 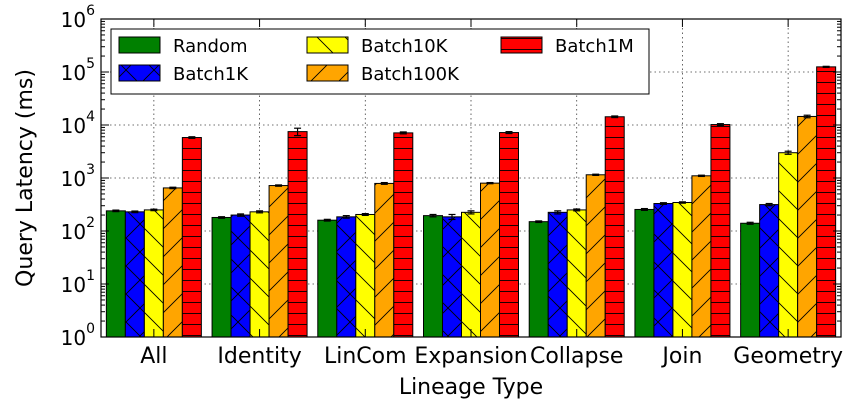 What do you see at coordinates (78, 229) in the screenshot?
I see `y-tick-label: 10²` at bounding box center [78, 229].